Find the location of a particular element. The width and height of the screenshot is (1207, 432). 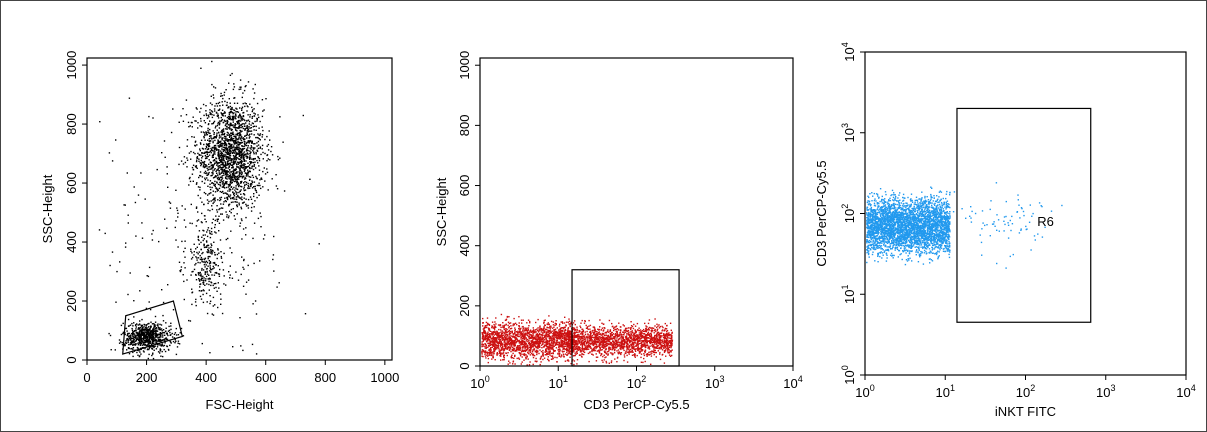

y-tick-label: 10² is located at coordinates (848, 213).